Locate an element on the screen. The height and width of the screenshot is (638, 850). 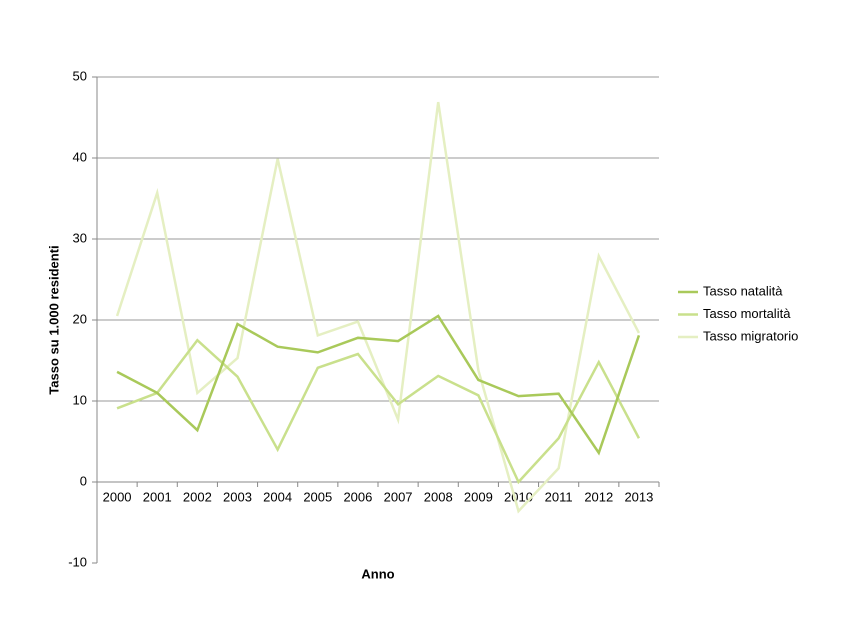
x-tick-label: 2012 is located at coordinates (598, 496).